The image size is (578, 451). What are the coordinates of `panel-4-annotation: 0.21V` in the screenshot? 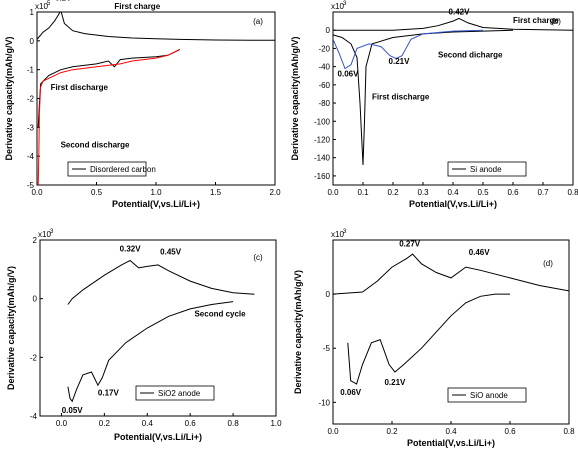 It's located at (395, 382).